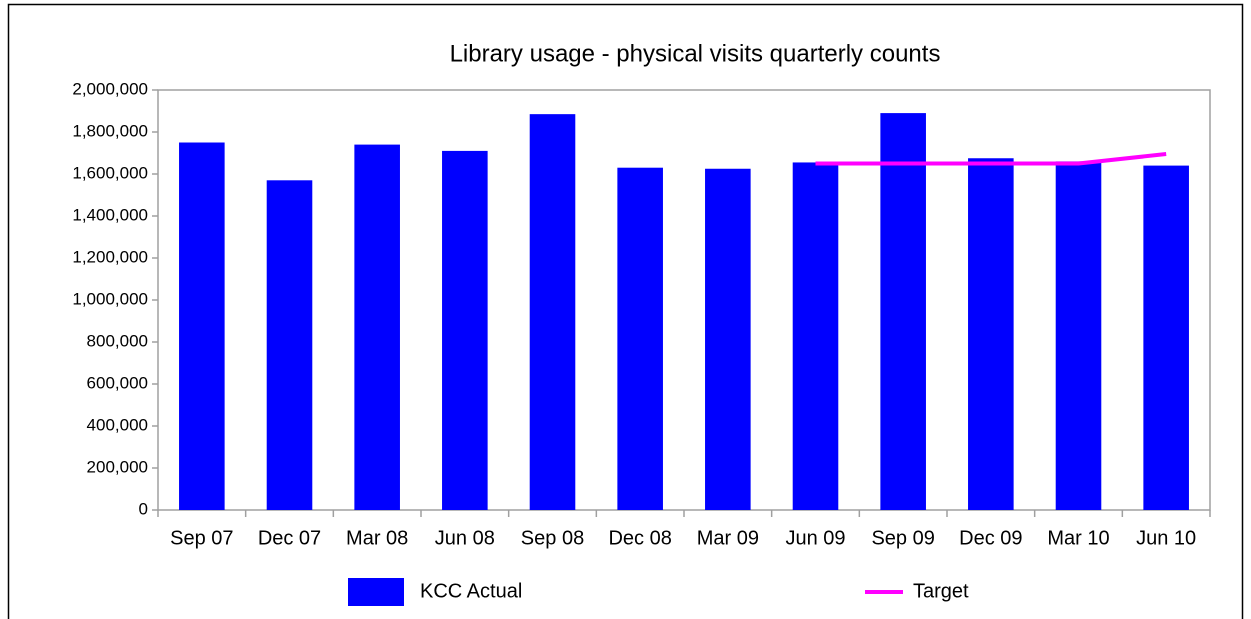 Image resolution: width=1251 pixels, height=619 pixels. What do you see at coordinates (117, 424) in the screenshot?
I see `y-tick-label: 400,000` at bounding box center [117, 424].